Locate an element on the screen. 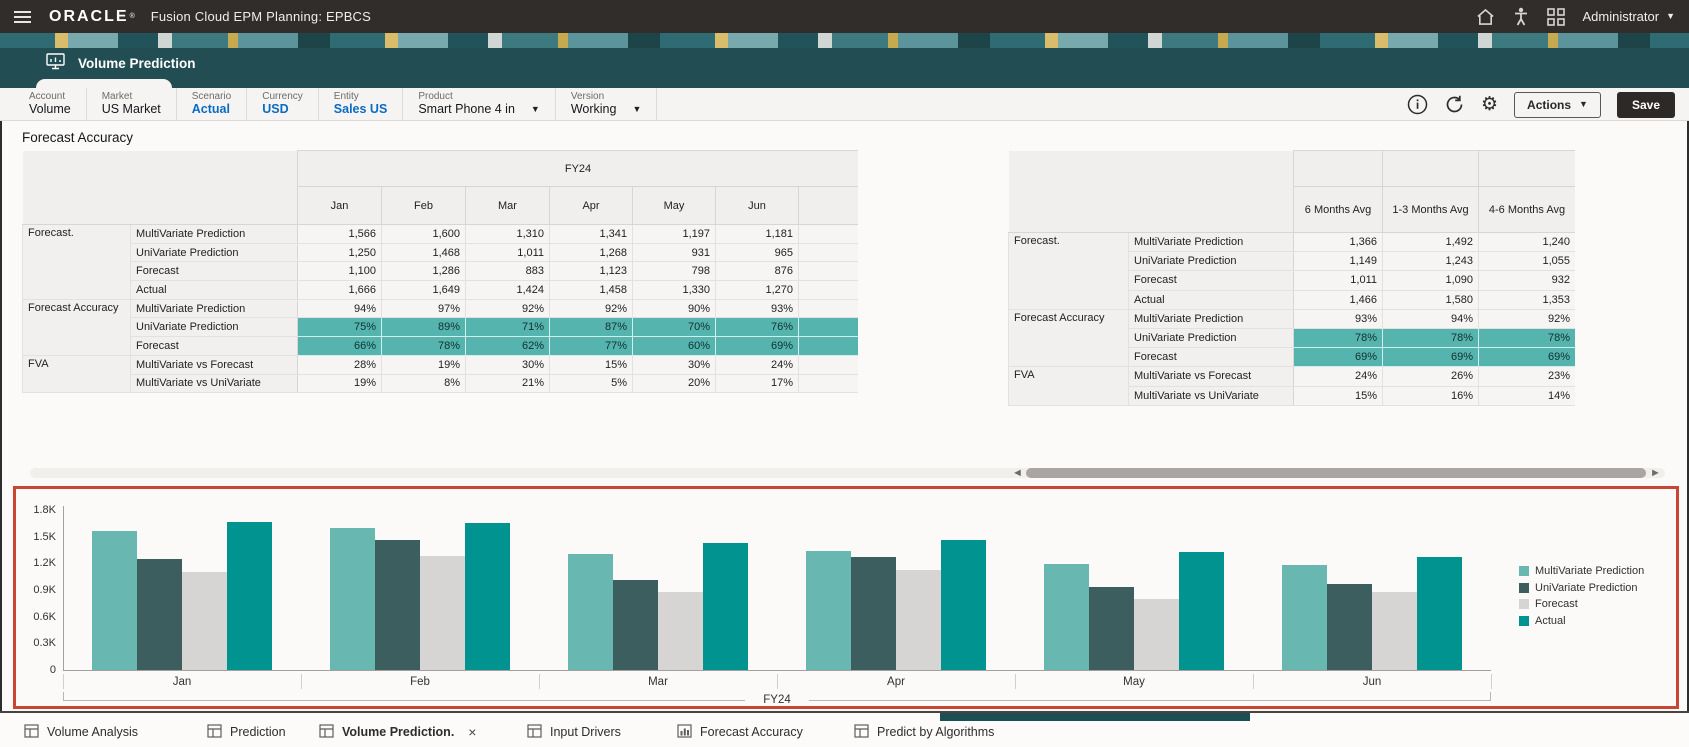 This screenshot has width=1689, height=747. grid-cell: 60% is located at coordinates (674, 346).